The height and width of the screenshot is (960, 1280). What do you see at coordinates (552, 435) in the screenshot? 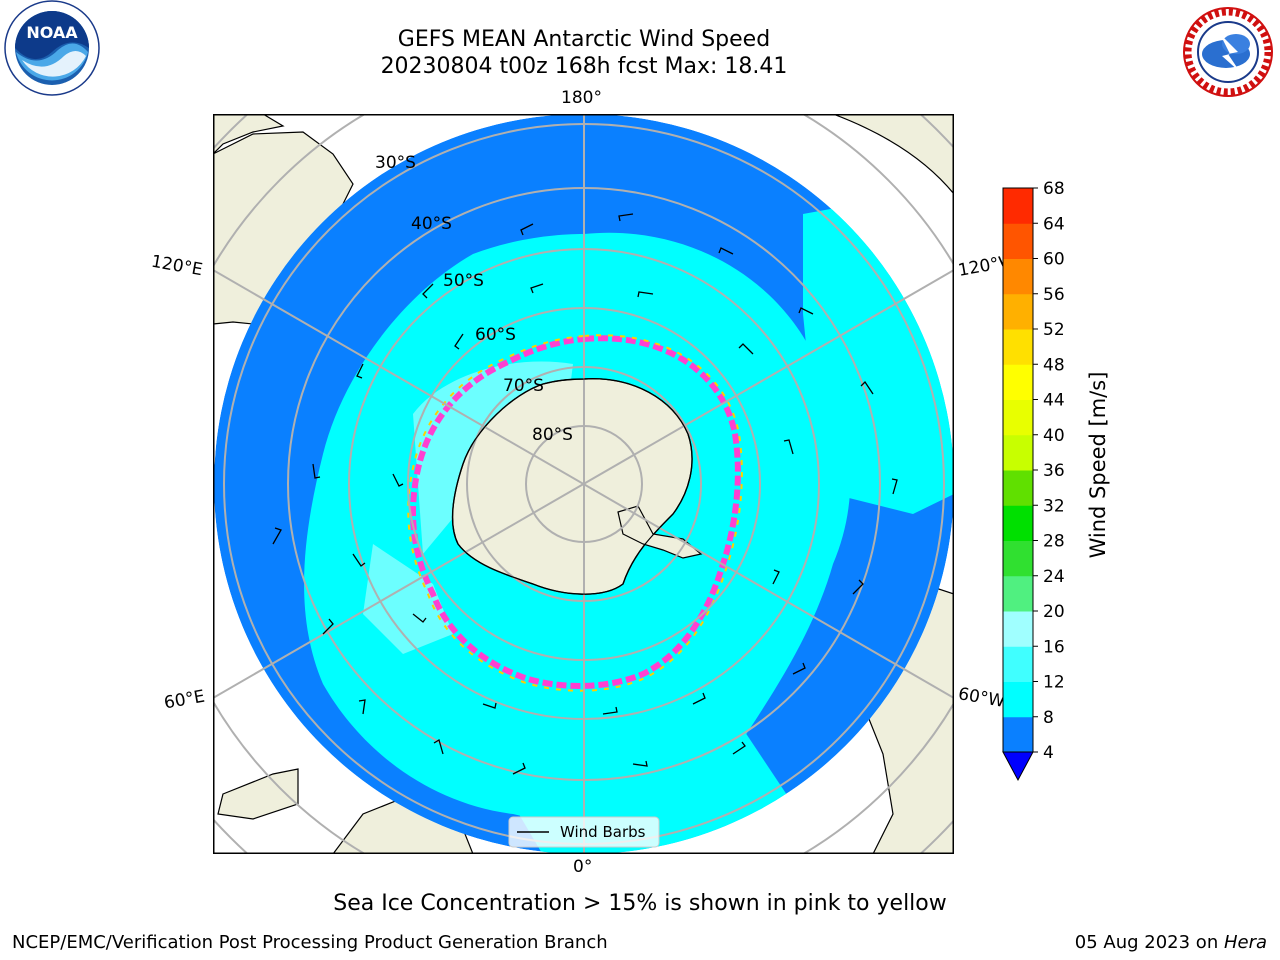
I see `lat-label-80: 80°S` at bounding box center [552, 435].